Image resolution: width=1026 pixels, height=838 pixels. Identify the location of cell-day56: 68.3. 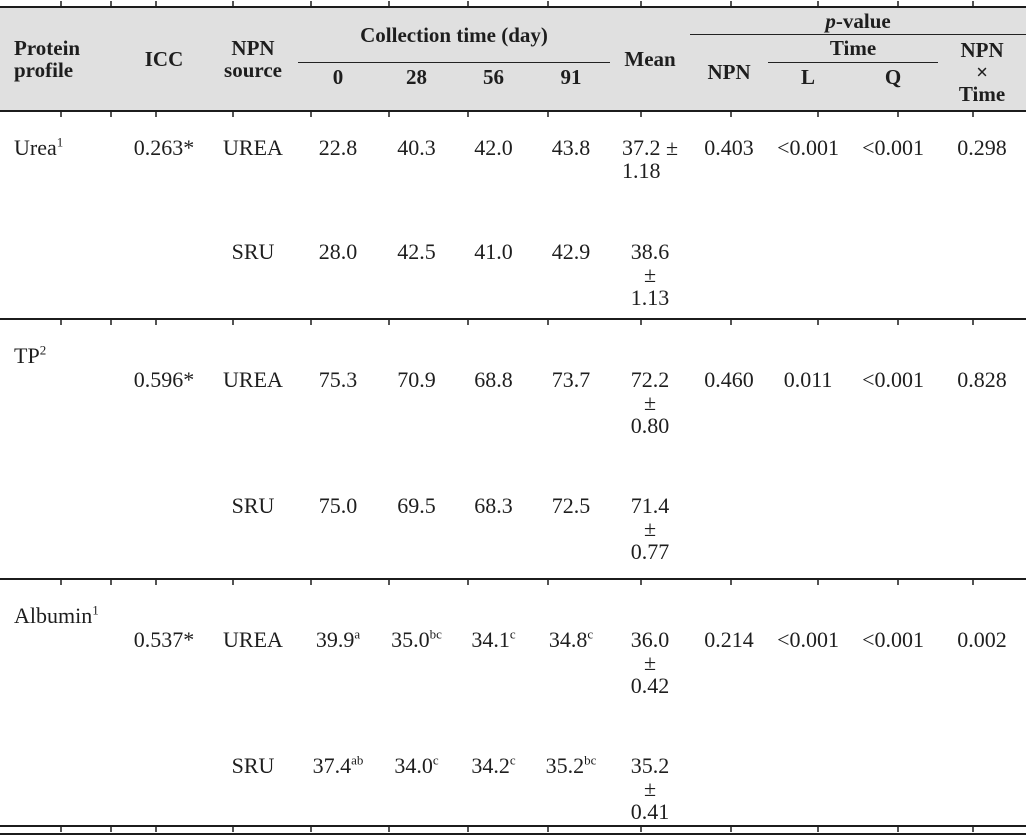
(493, 505).